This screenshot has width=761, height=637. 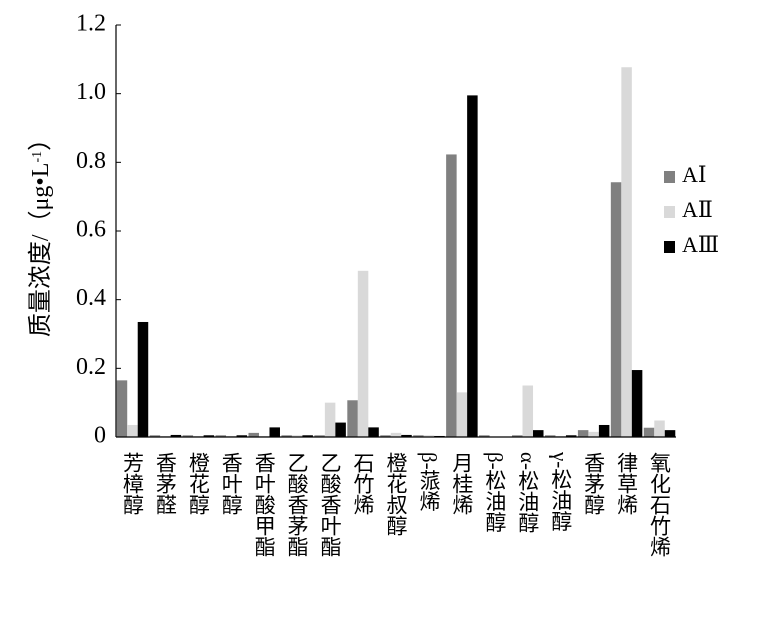 What do you see at coordinates (462, 483) in the screenshot?
I see `x-tick-label: 月桂烯` at bounding box center [462, 483].